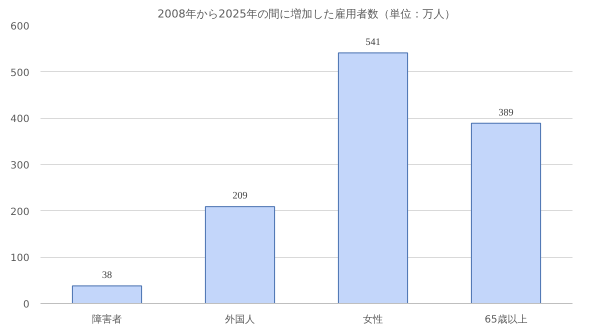  Describe the element at coordinates (373, 42) in the screenshot. I see `data-label: 541` at that location.